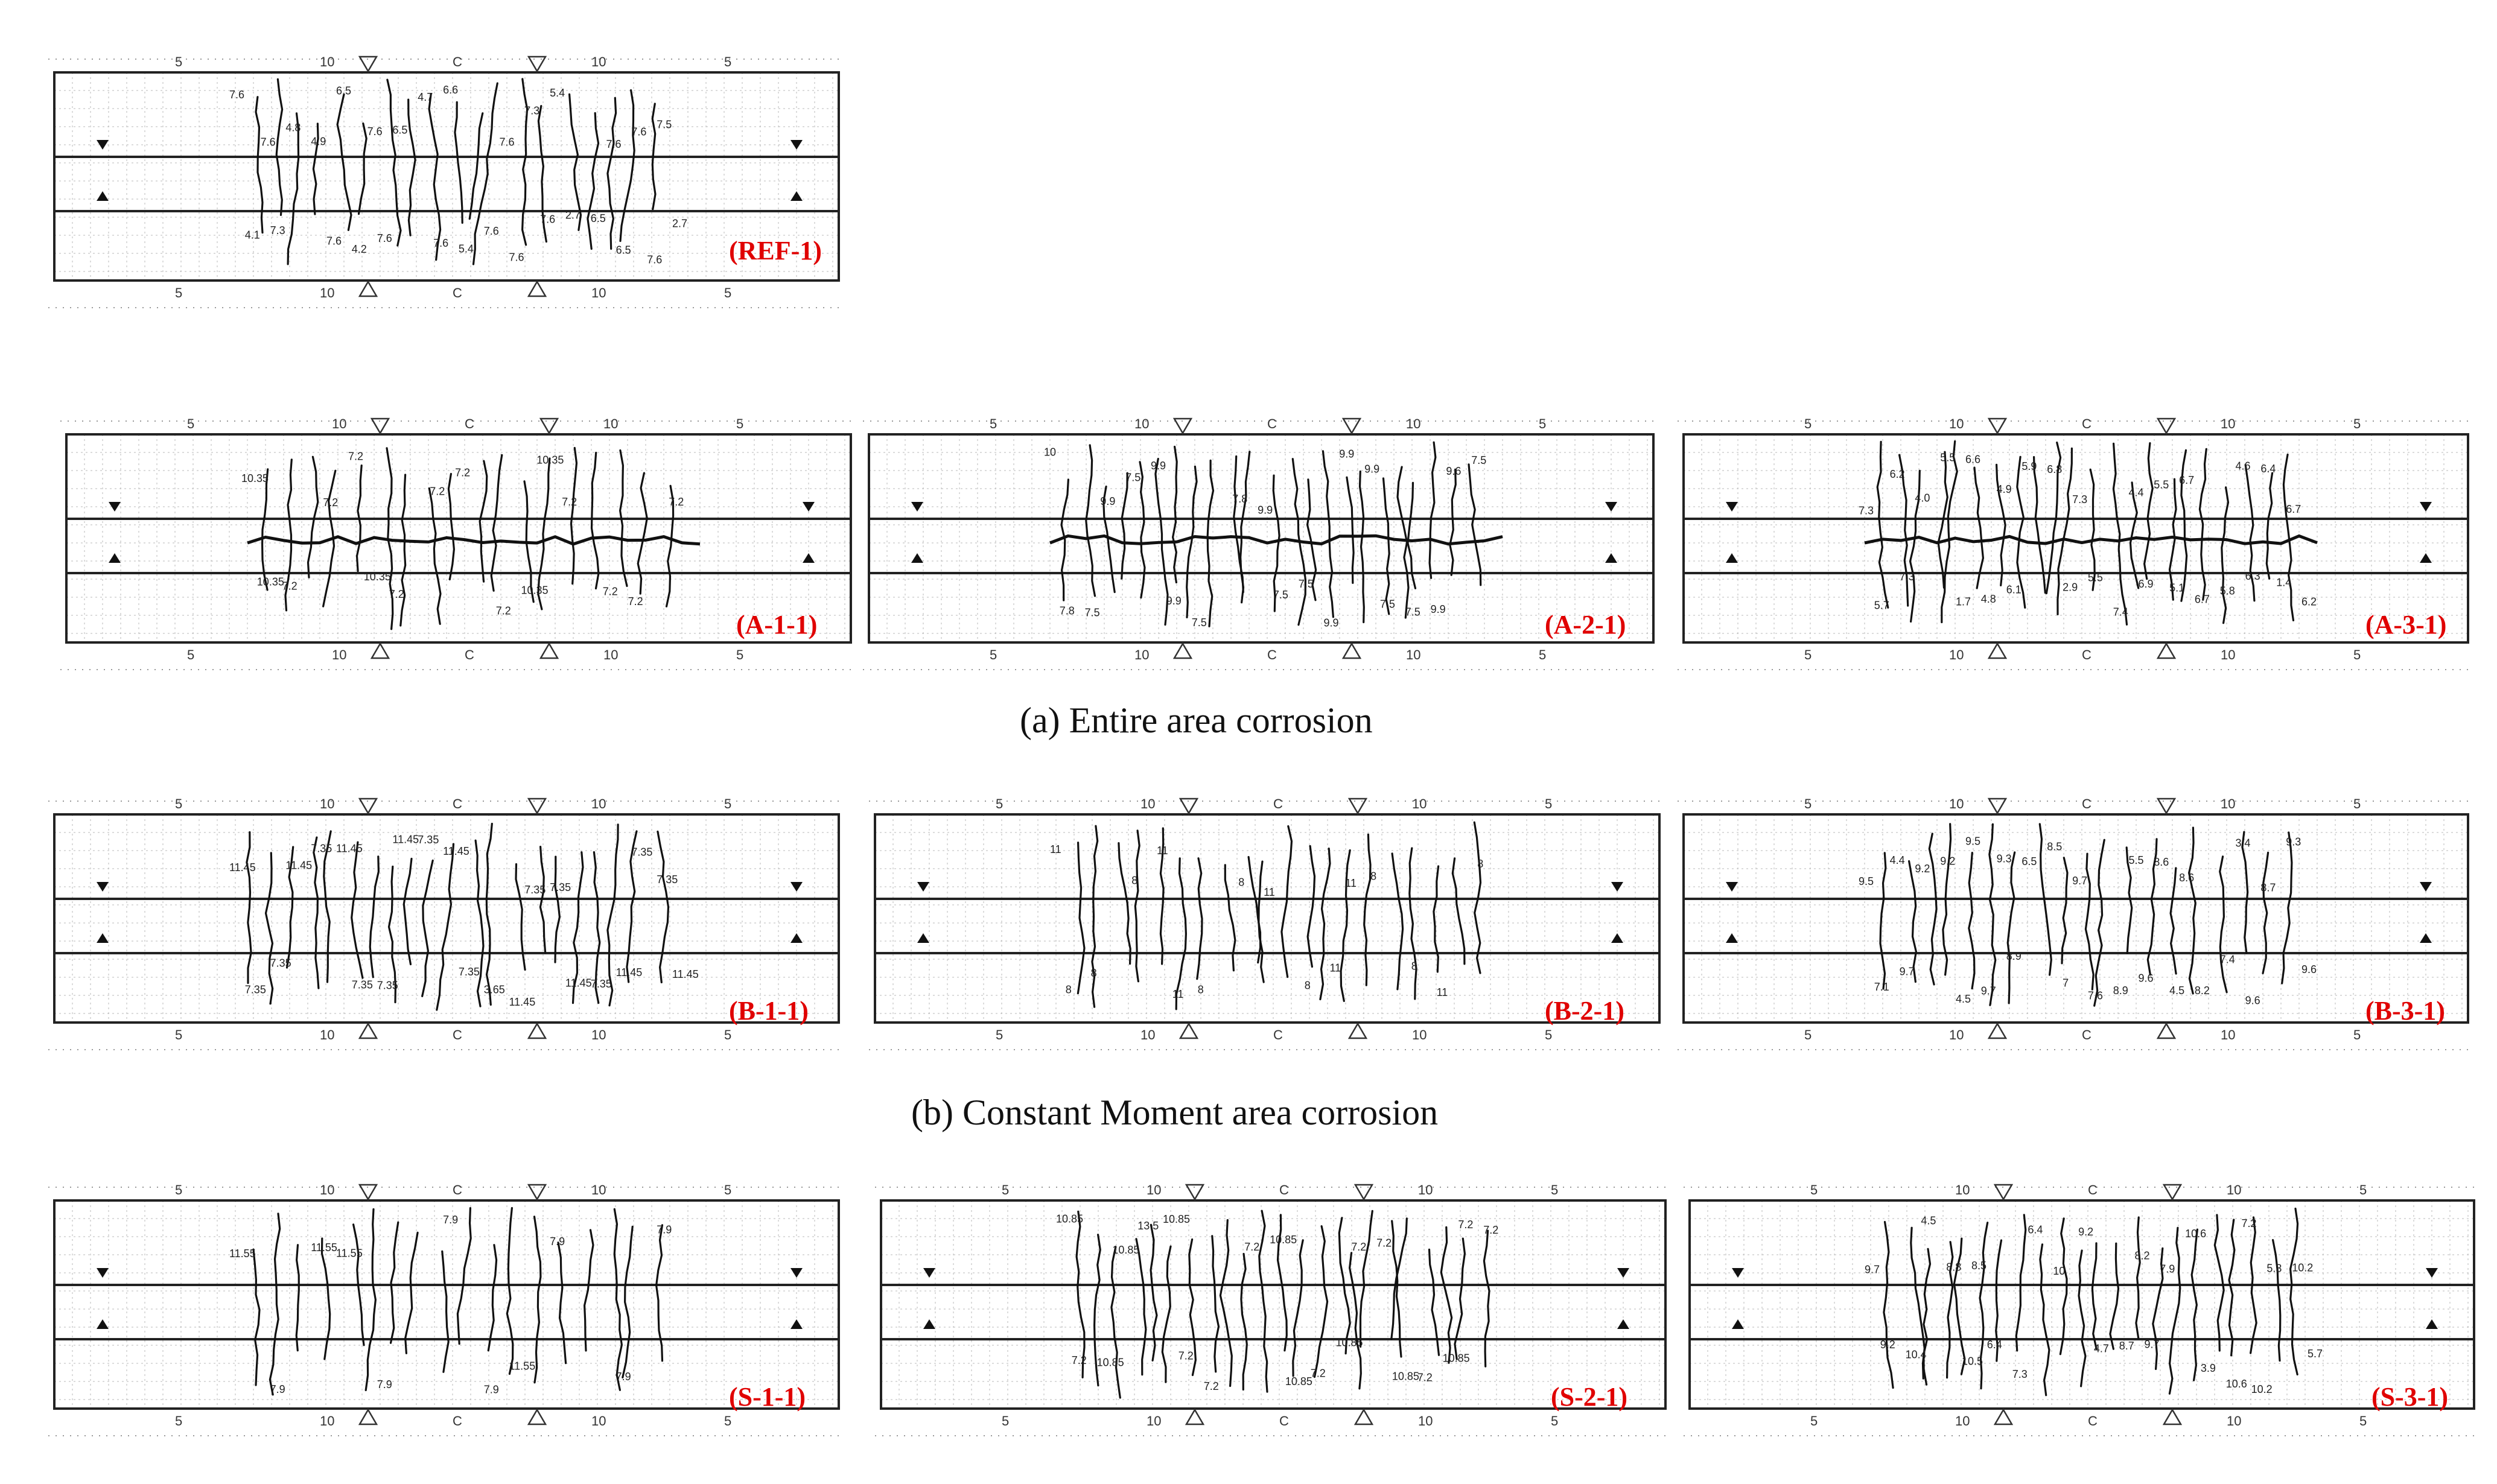 The height and width of the screenshot is (1484, 2497). What do you see at coordinates (1916, 1354) in the screenshot?
I see `crack-value-label: 10.4` at bounding box center [1916, 1354].